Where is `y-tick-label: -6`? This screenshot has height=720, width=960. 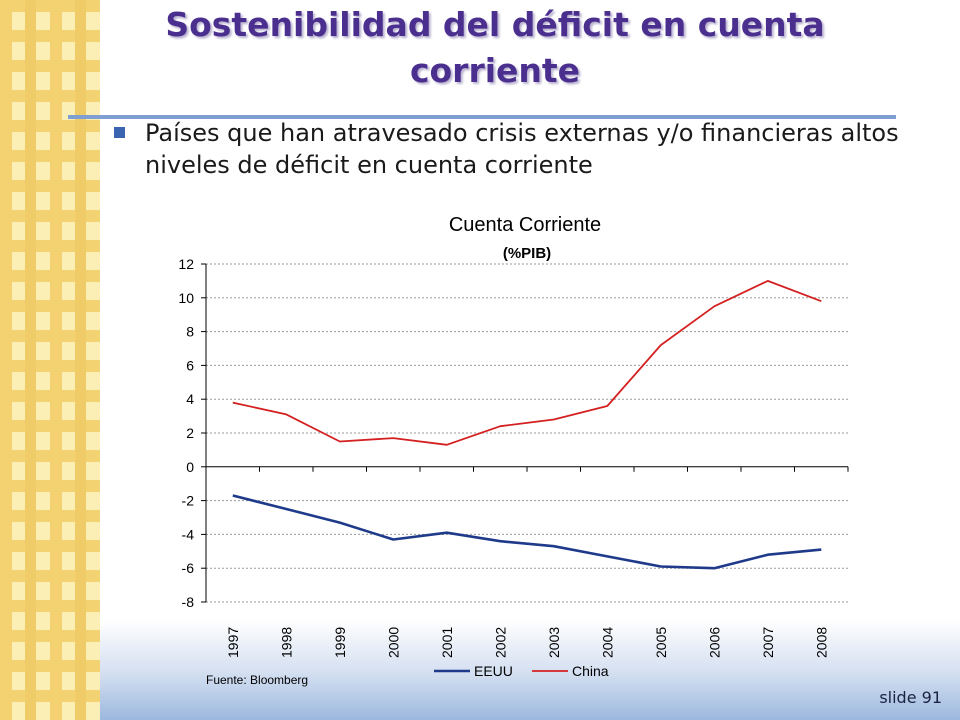
y-tick-label: -6 is located at coordinates (188, 568).